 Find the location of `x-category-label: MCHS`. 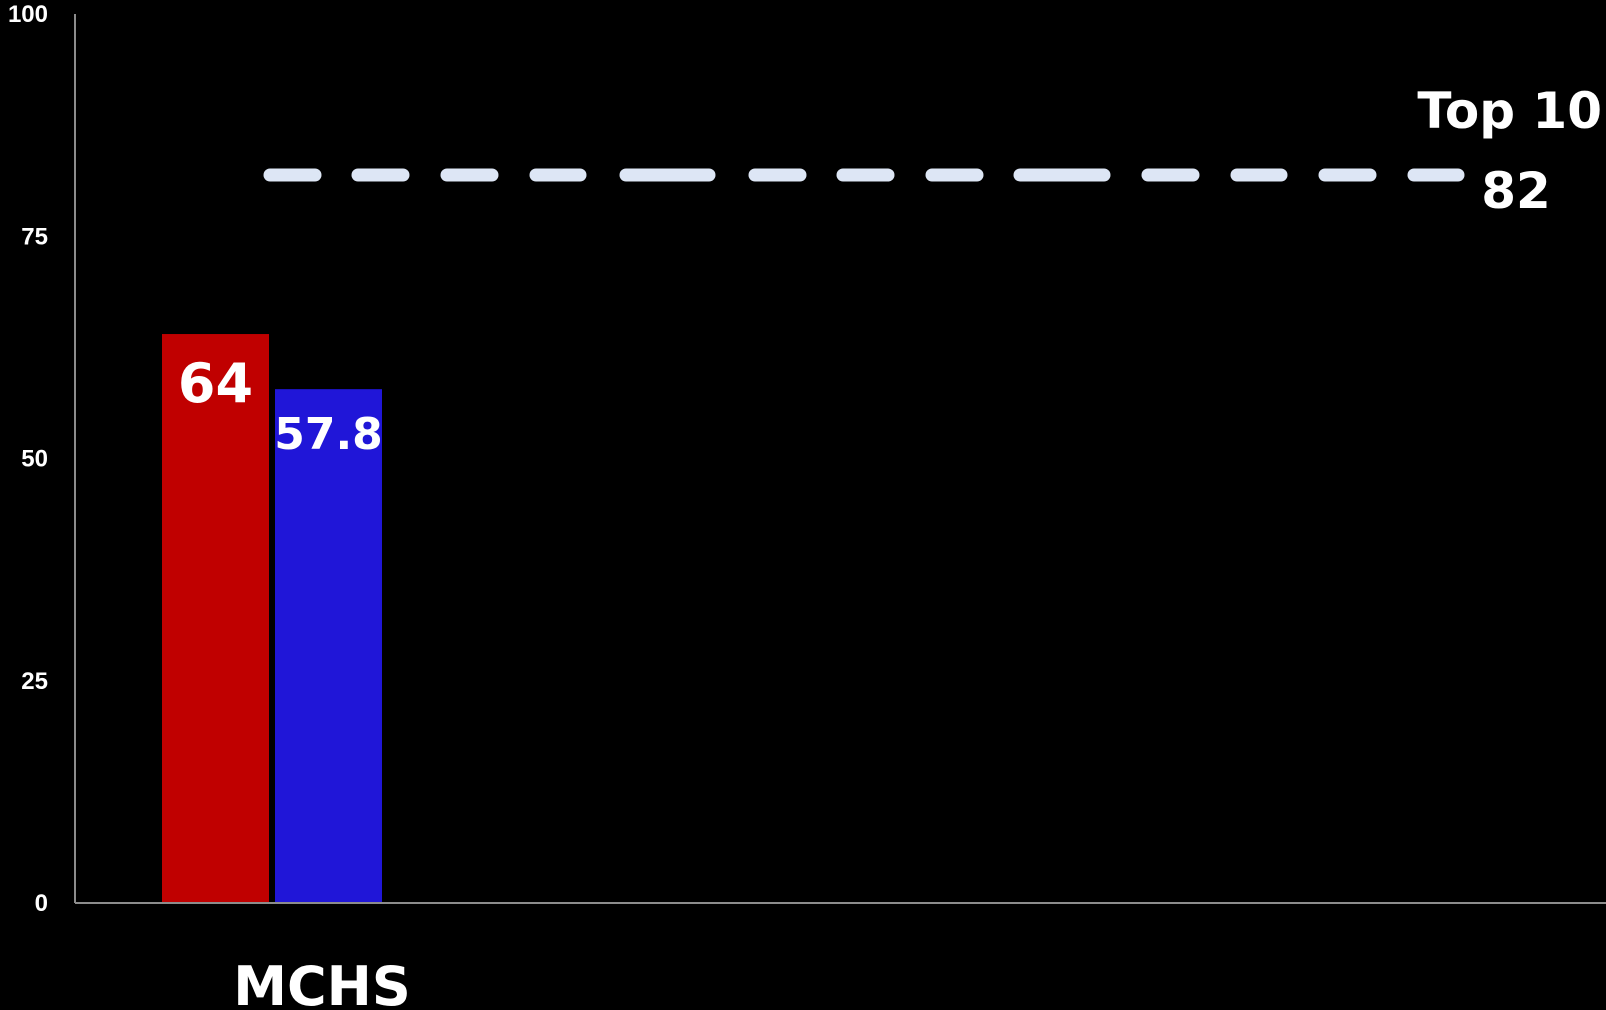

x-category-label: MCHS is located at coordinates (321, 982).